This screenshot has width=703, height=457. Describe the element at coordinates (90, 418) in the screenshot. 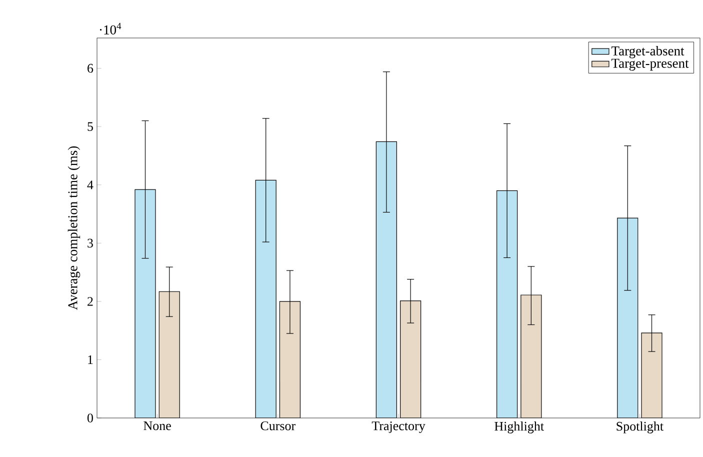

I see `y-tick-label: 0` at that location.